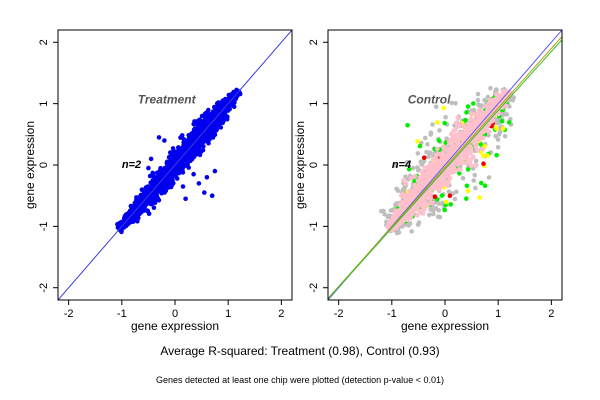 This screenshot has width=600, height=400. I want to click on chart-1-y-tick-label: -2, so click(314, 288).